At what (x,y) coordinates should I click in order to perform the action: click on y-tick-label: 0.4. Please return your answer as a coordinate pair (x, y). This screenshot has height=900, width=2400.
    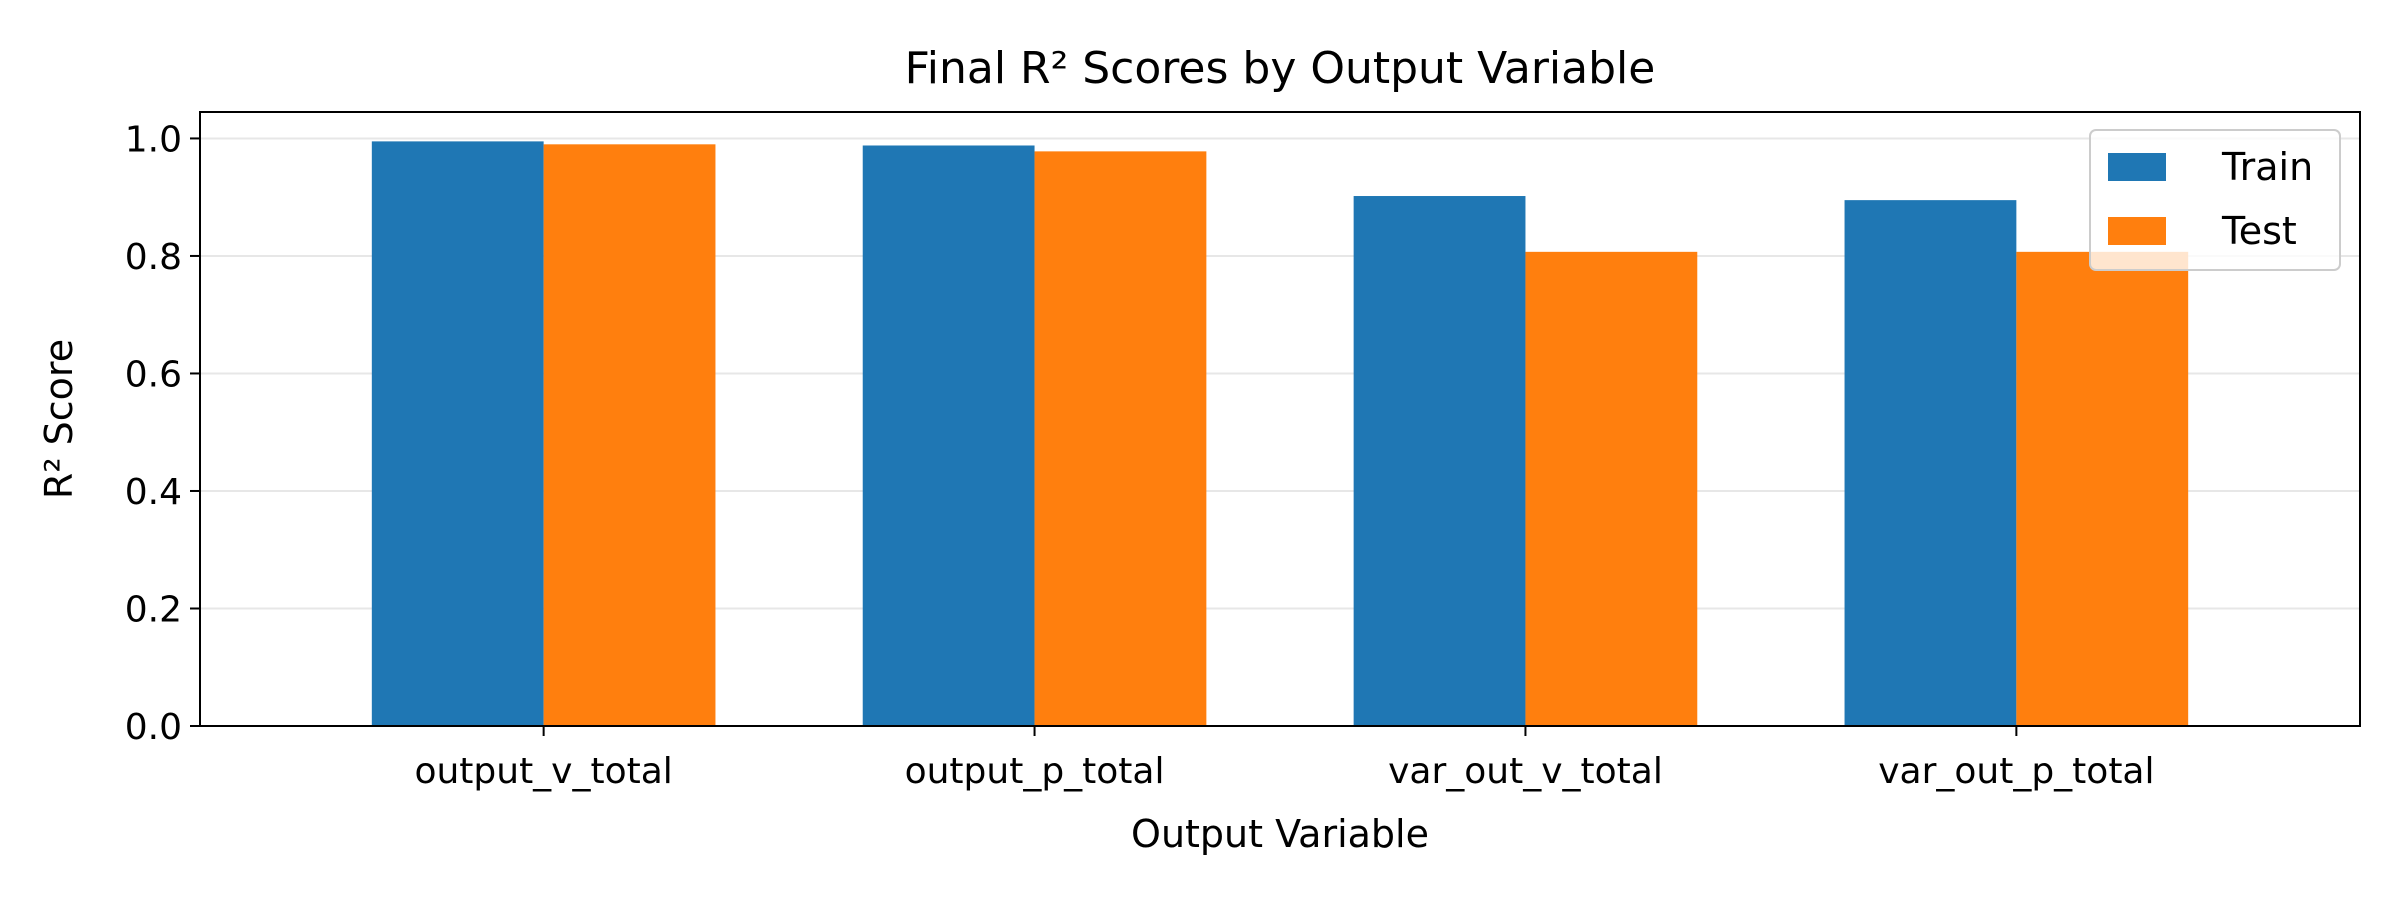
    Looking at the image, I should click on (153, 492).